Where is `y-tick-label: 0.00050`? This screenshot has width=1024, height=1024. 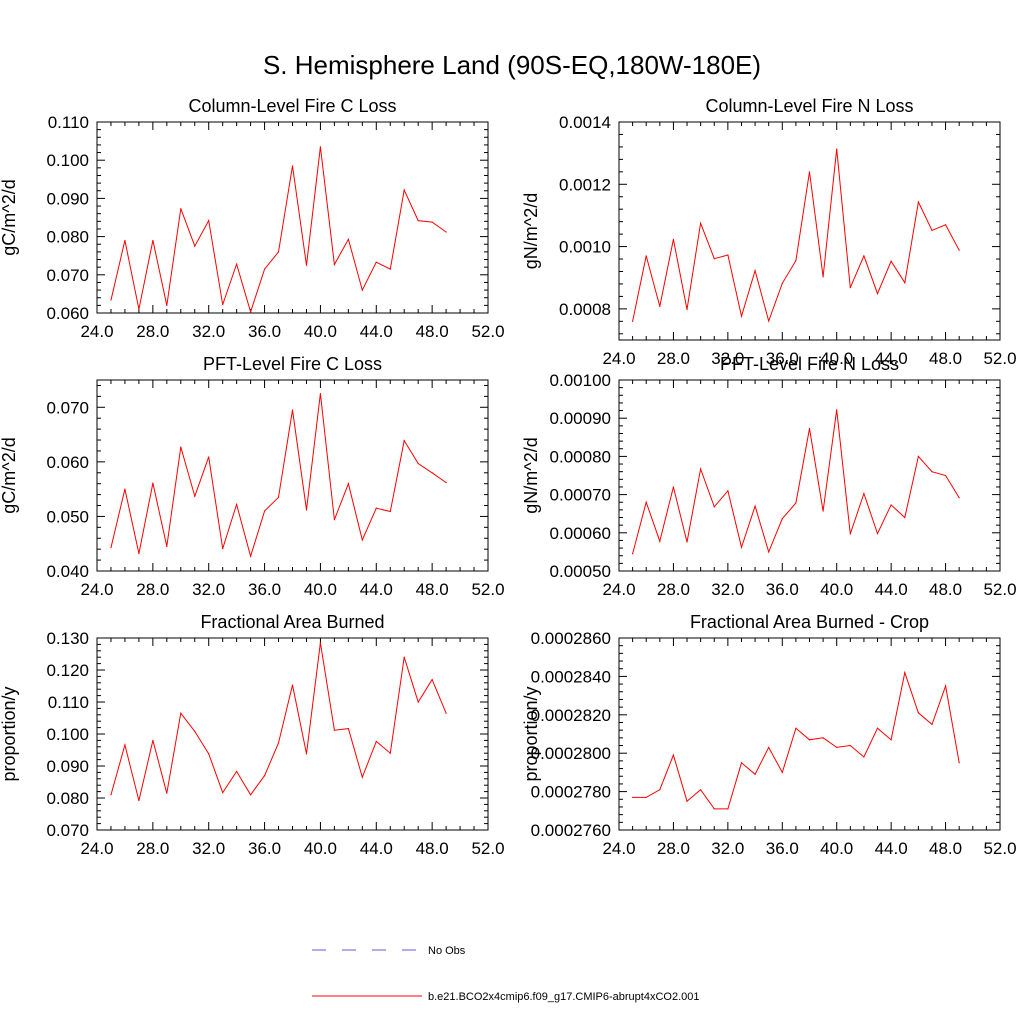 y-tick-label: 0.00050 is located at coordinates (580, 571).